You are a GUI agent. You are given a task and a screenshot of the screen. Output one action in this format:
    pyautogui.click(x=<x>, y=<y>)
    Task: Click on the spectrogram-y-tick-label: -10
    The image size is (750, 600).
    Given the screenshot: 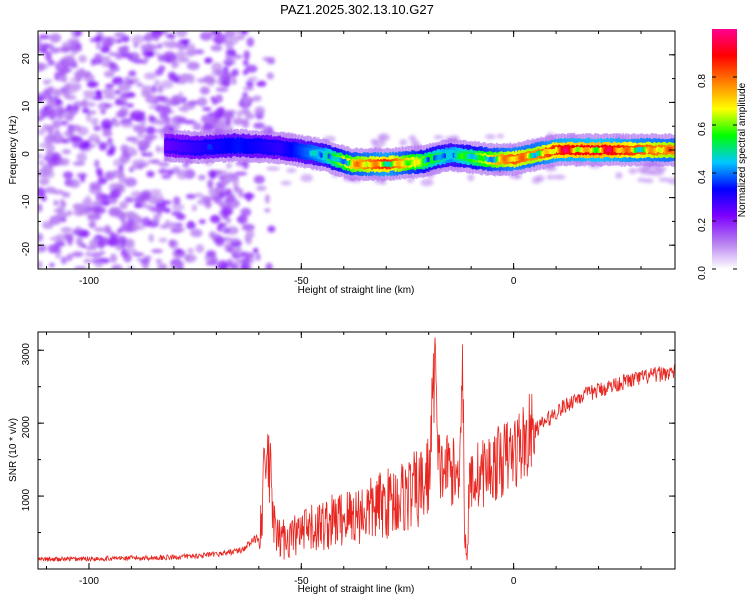 What is the action you would take?
    pyautogui.click(x=26, y=201)
    